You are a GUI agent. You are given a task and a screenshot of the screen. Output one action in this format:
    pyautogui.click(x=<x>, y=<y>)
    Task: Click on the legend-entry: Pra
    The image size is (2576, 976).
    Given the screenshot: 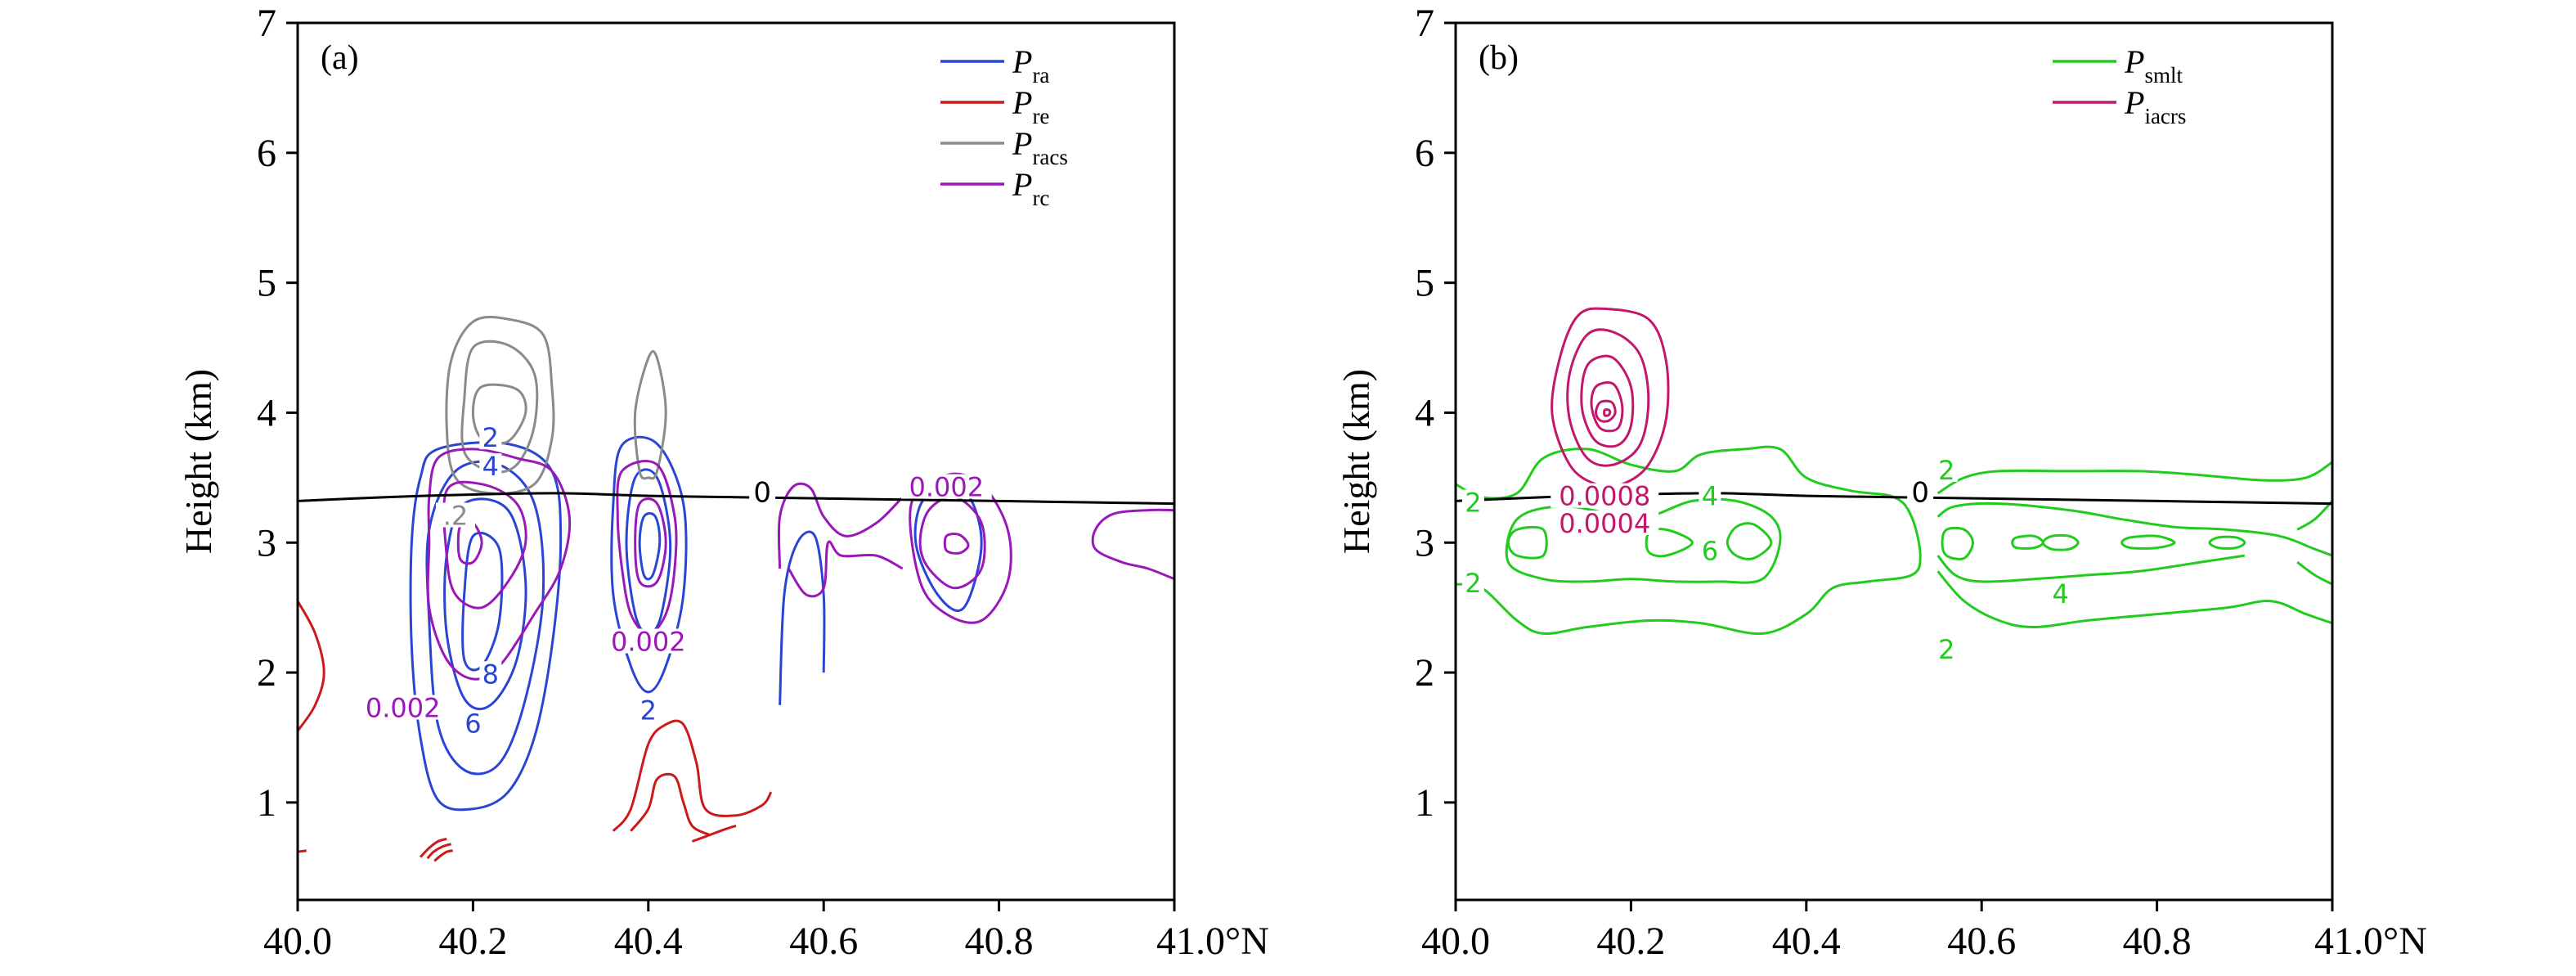 What is the action you would take?
    pyautogui.click(x=1031, y=65)
    